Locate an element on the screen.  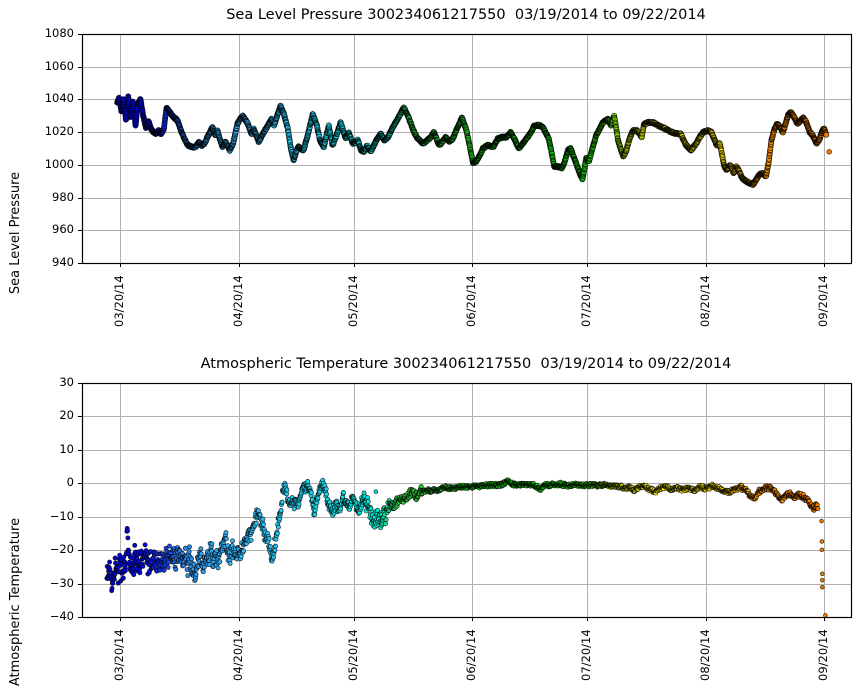
y-tick-label: −30 is located at coordinates (61, 582).